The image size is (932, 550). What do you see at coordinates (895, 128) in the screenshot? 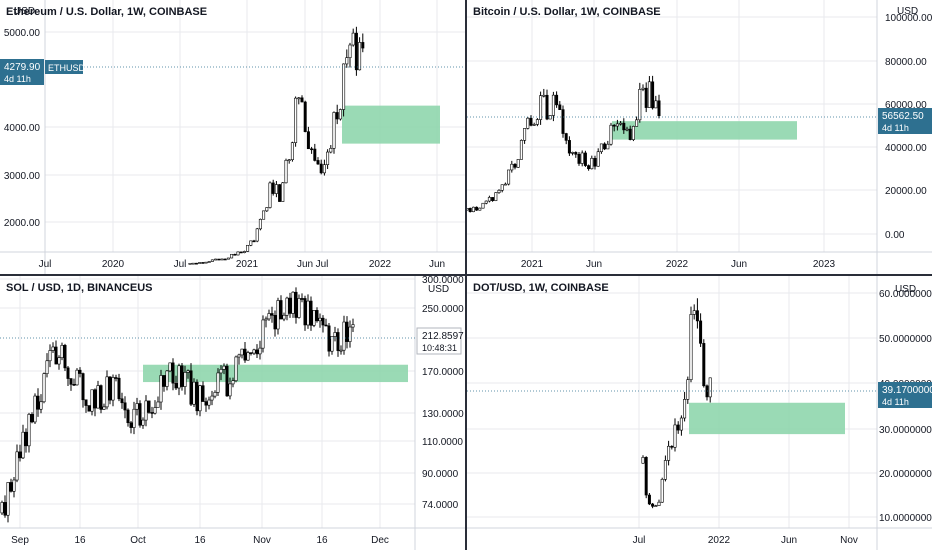
I see `btc-price-tag-countdown: 4d 11h` at bounding box center [895, 128].